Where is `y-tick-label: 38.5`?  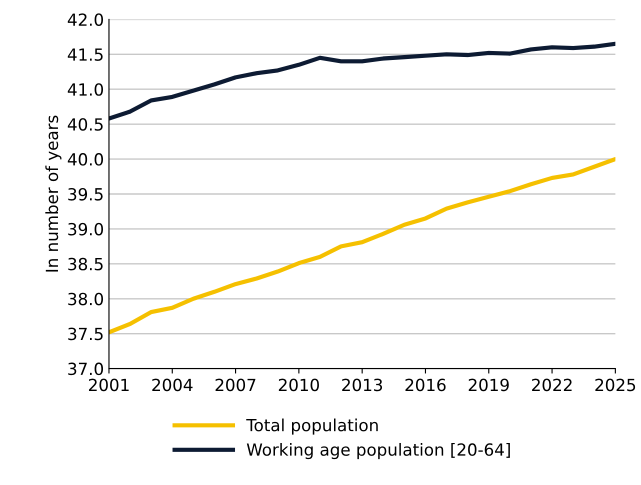
y-tick-label: 38.5 is located at coordinates (85, 264).